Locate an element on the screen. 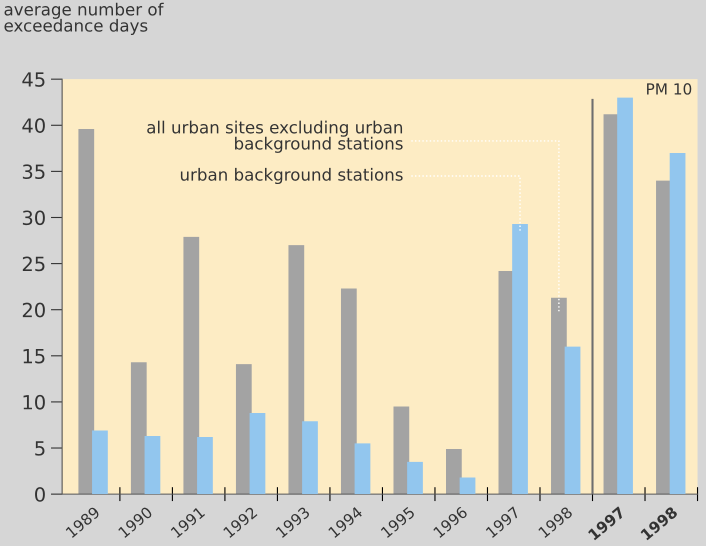 This screenshot has width=706, height=546. y-tick-label: 30 is located at coordinates (33, 218).